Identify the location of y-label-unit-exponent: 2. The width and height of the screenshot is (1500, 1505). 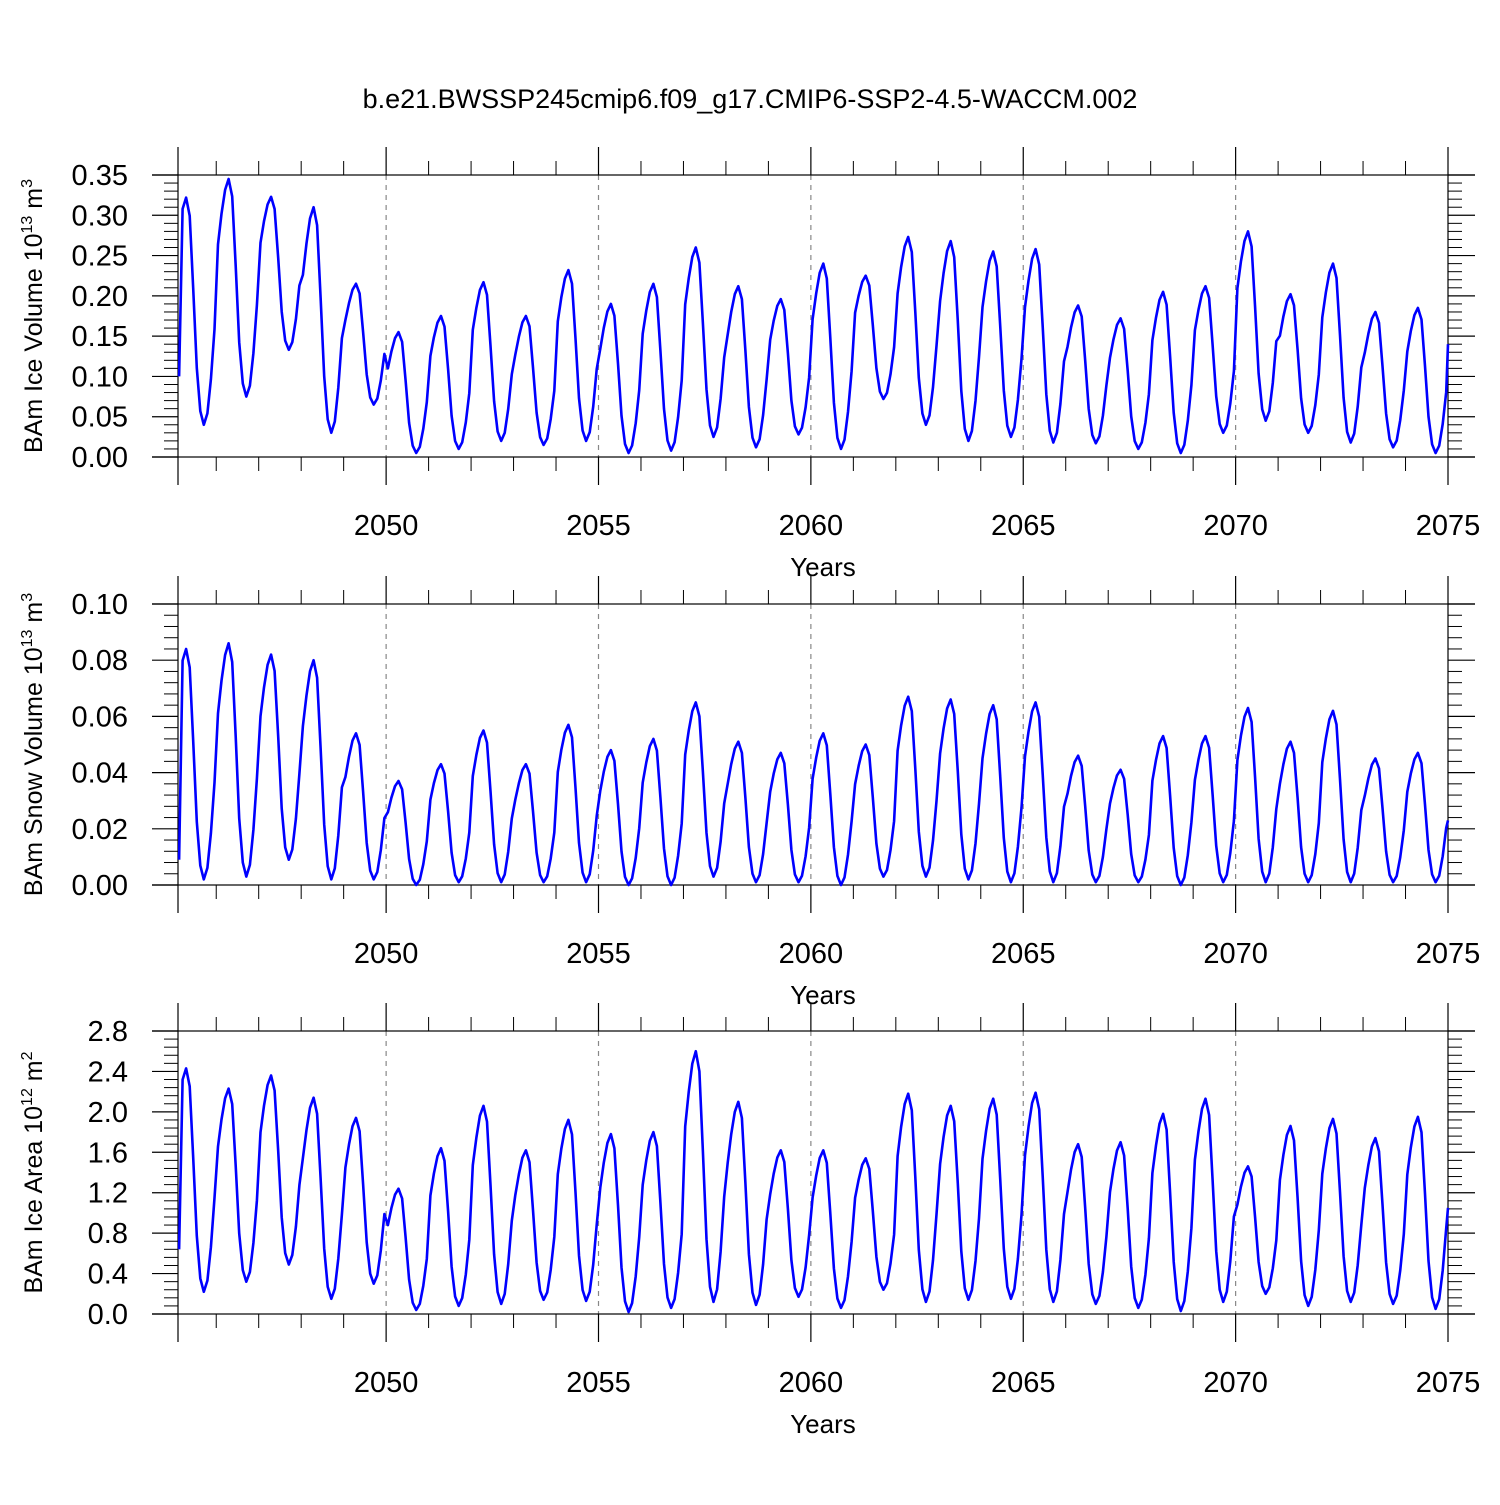
(27, 1055).